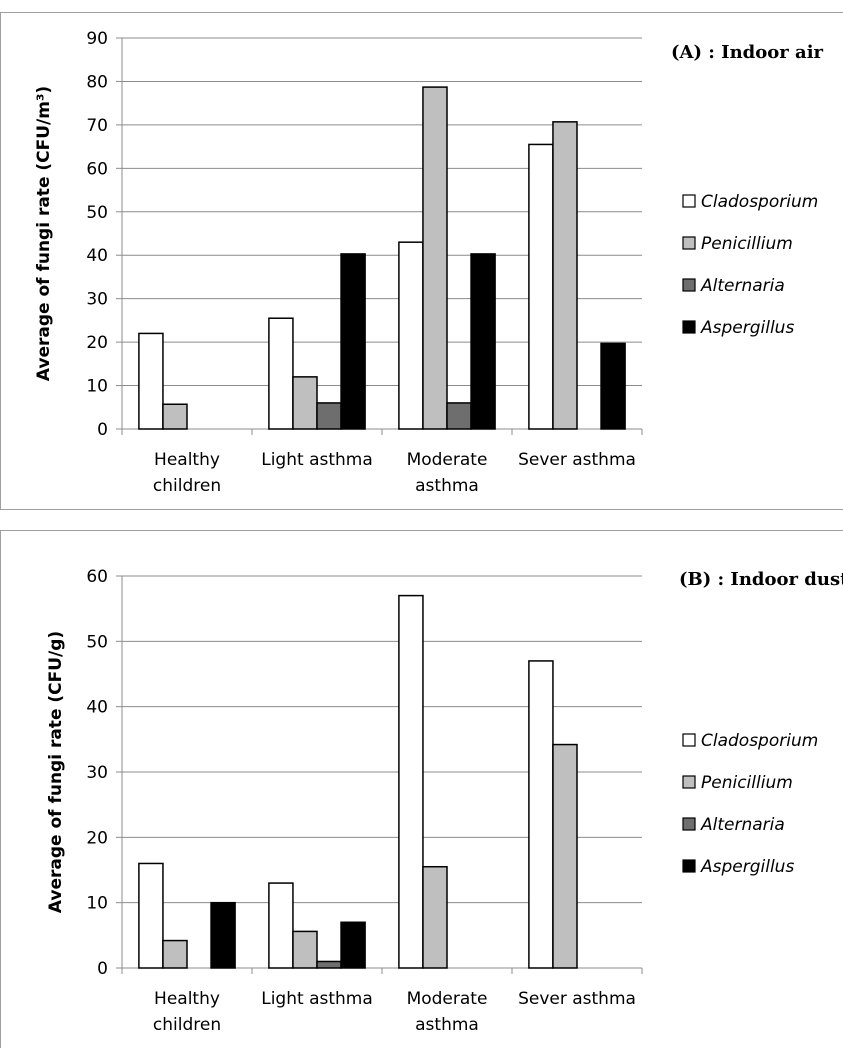 This screenshot has height=1049, width=843. Describe the element at coordinates (97, 343) in the screenshot. I see `c0-y-tick-label: 20` at that location.